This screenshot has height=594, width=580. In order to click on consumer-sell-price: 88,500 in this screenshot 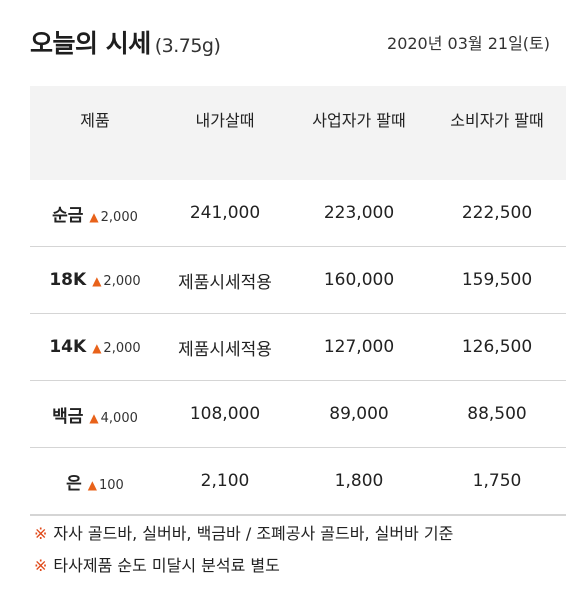, I will do `click(497, 414)`.